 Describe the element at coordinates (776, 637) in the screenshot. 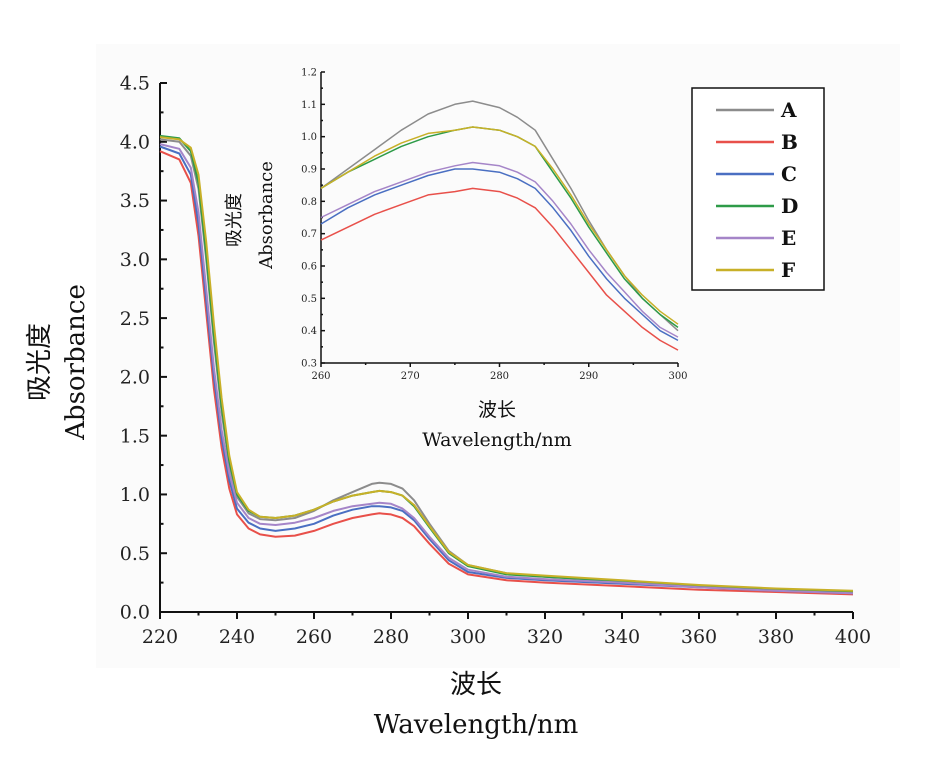

I see `x-tick-label: 380` at that location.